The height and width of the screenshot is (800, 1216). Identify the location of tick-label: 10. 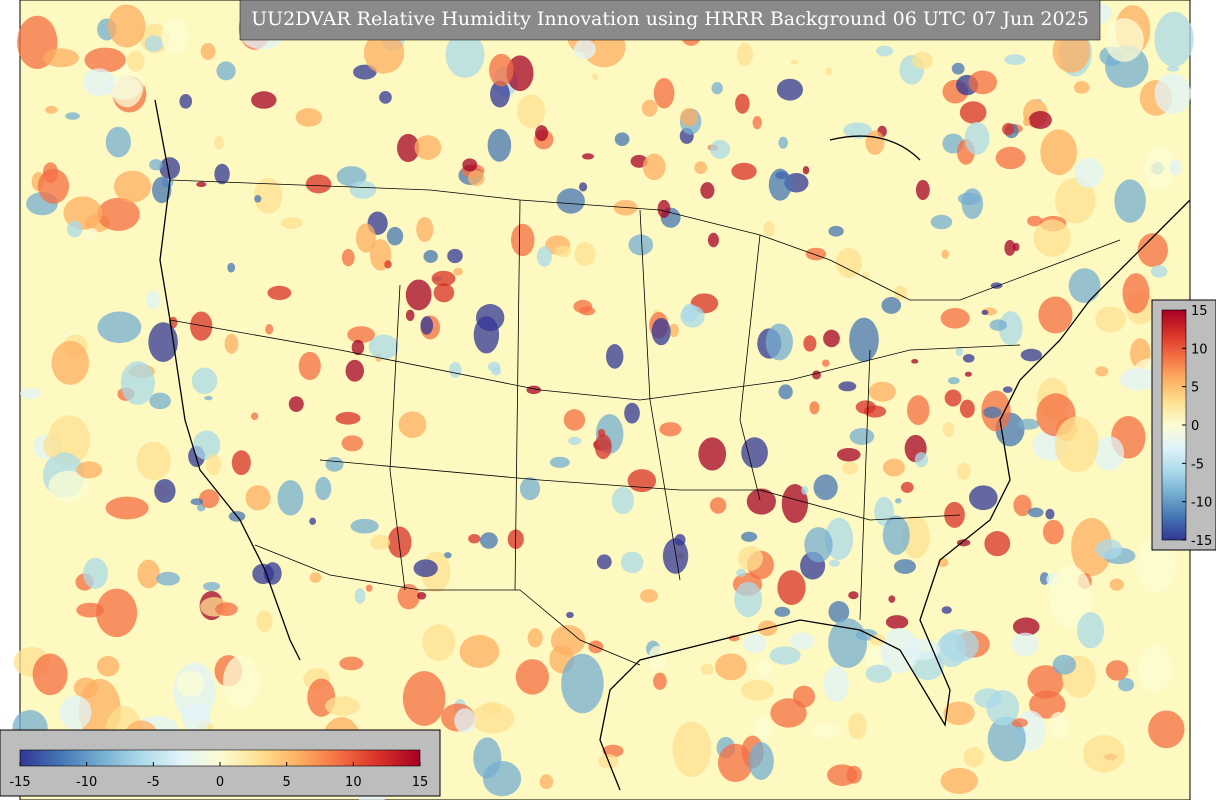
(1199, 349).